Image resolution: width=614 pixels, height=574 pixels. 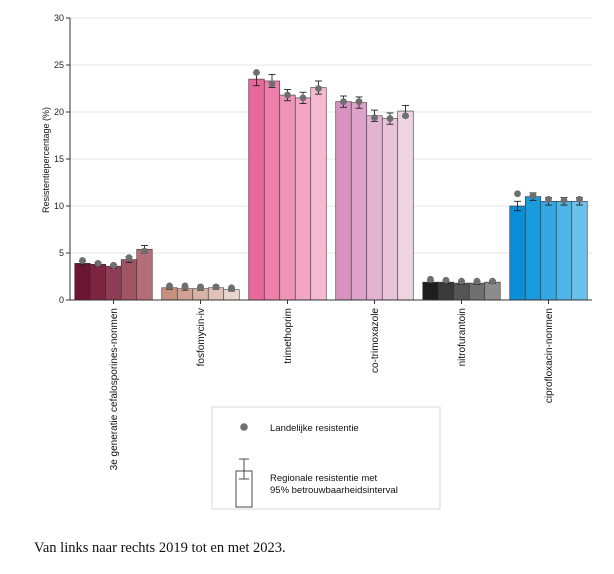 What do you see at coordinates (288, 336) in the screenshot?
I see `category-label: trimethoprim` at bounding box center [288, 336].